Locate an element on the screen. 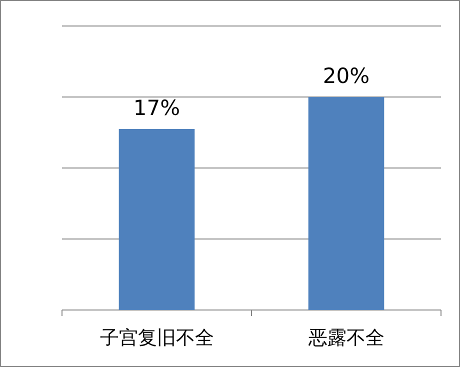 The width and height of the screenshot is (460, 367). x-tick-label: 子宫复旧不全 is located at coordinates (157, 338).